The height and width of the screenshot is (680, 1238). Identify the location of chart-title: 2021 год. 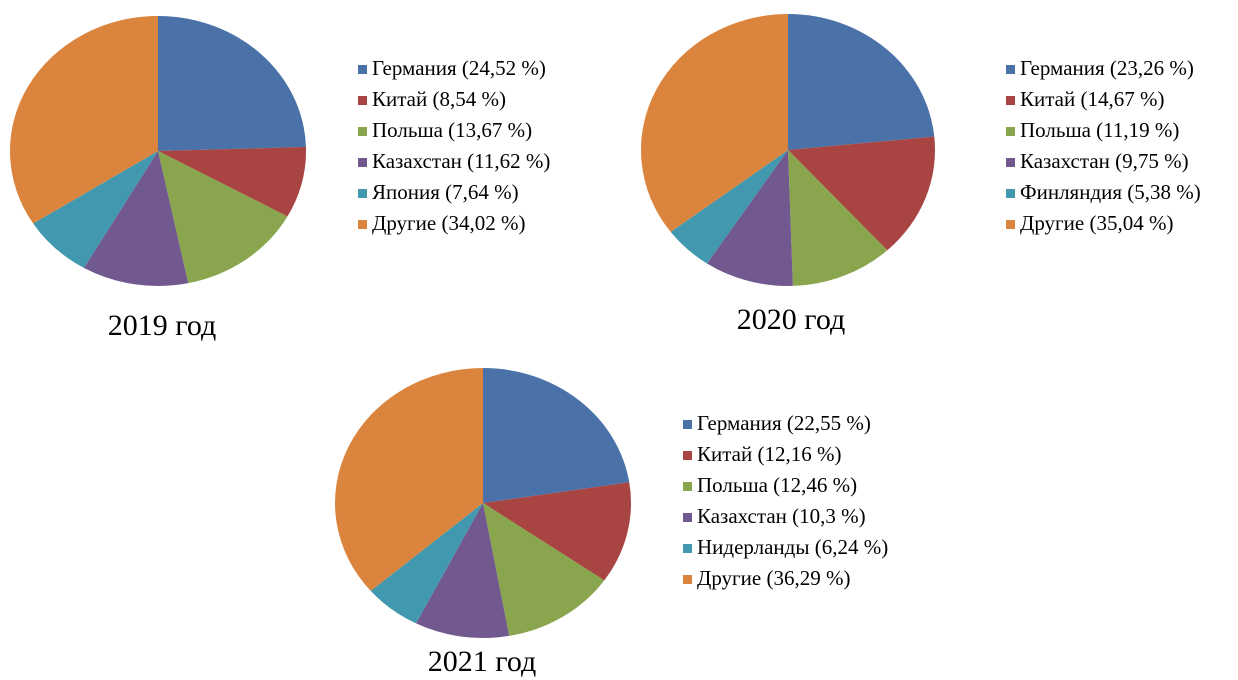
(482, 661).